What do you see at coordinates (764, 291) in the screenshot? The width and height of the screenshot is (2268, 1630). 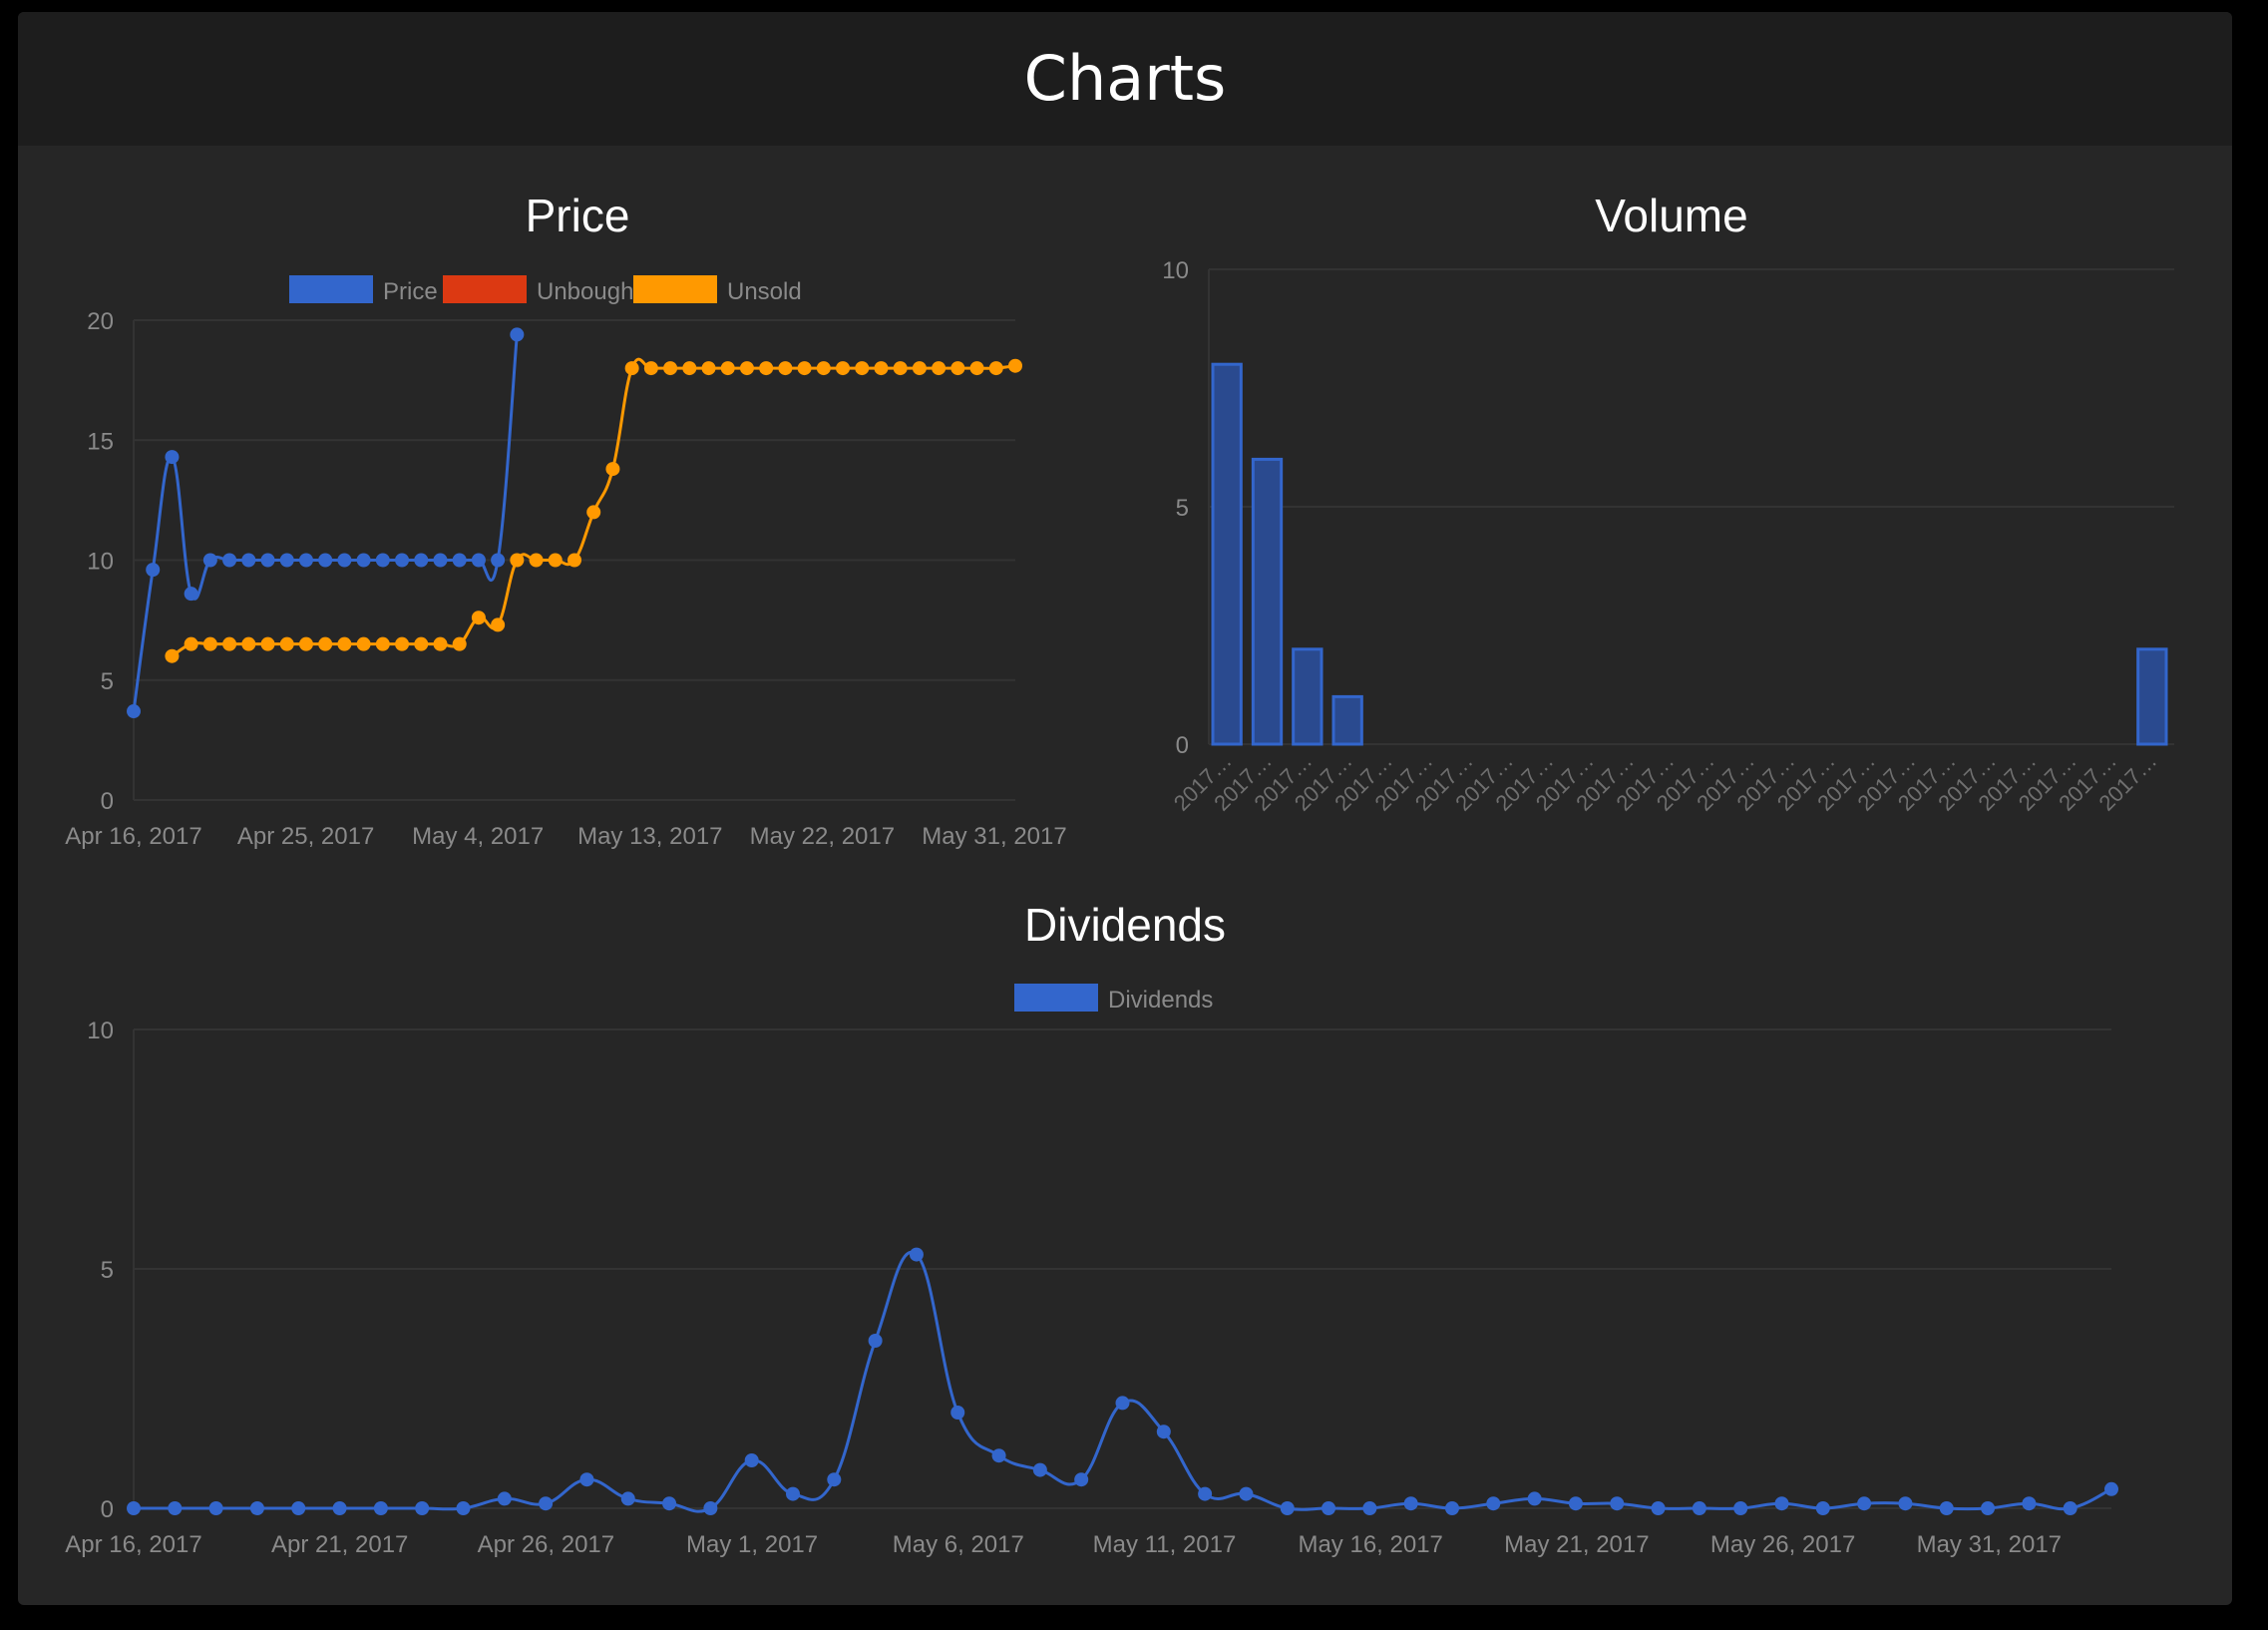 I see `legend-label-unsold: Unsold` at bounding box center [764, 291].